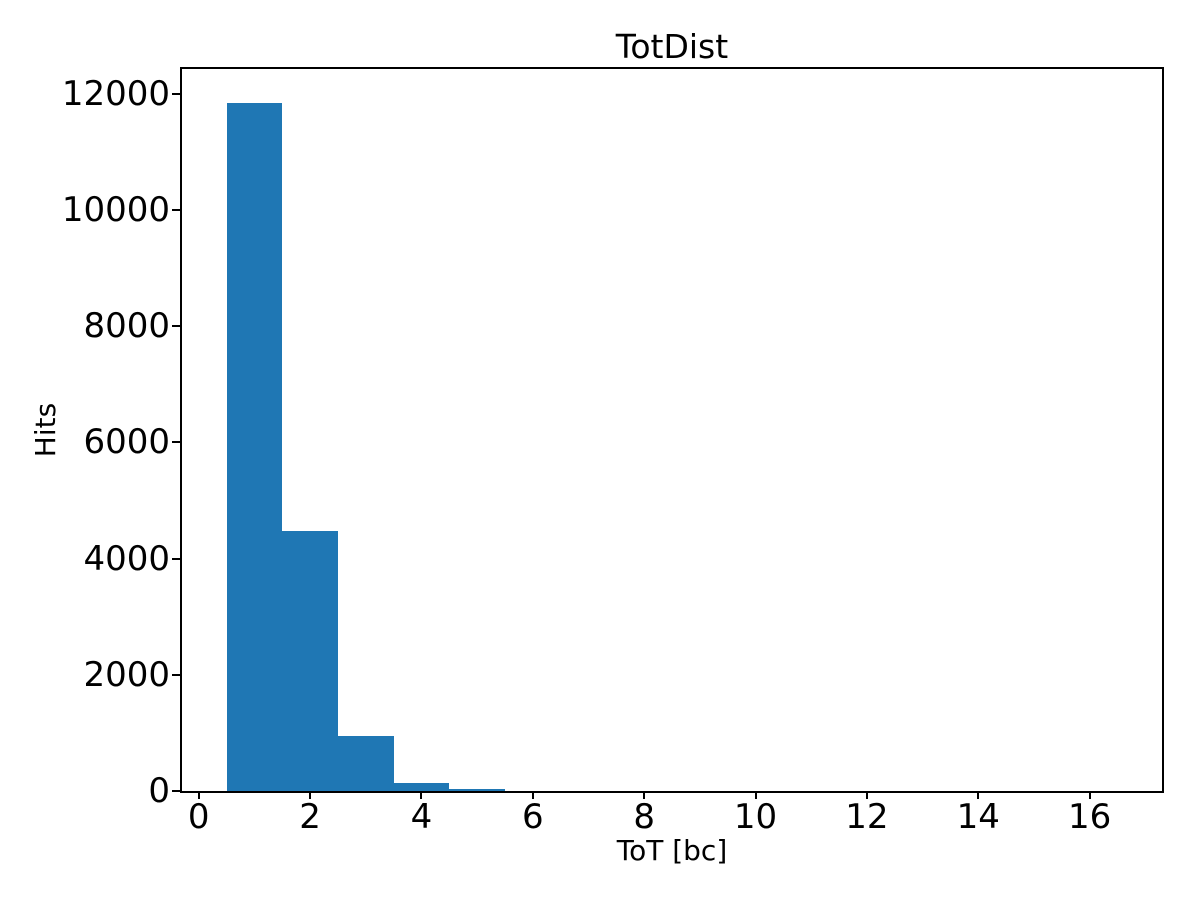 The image size is (1200, 900). I want to click on x-tick-label: 10, so click(755, 817).